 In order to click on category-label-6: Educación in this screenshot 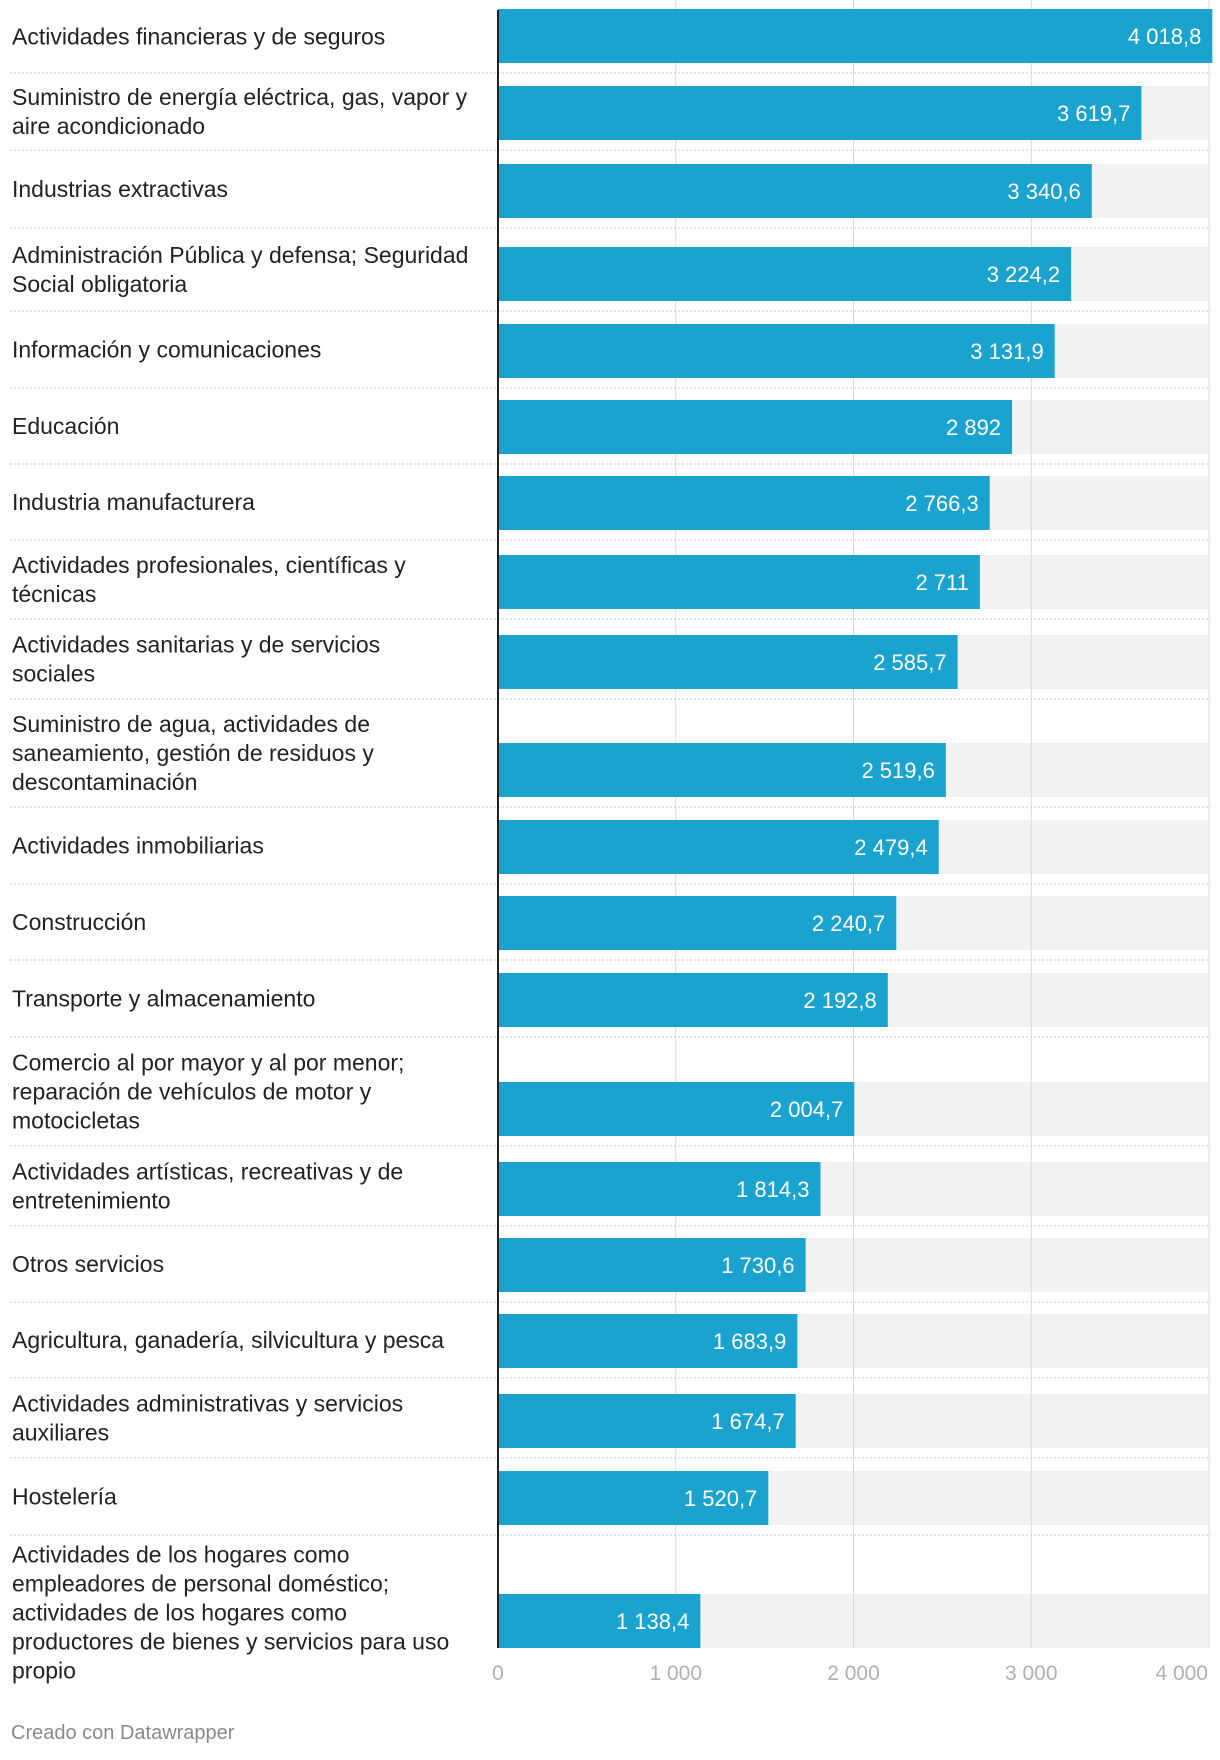, I will do `click(65, 426)`.